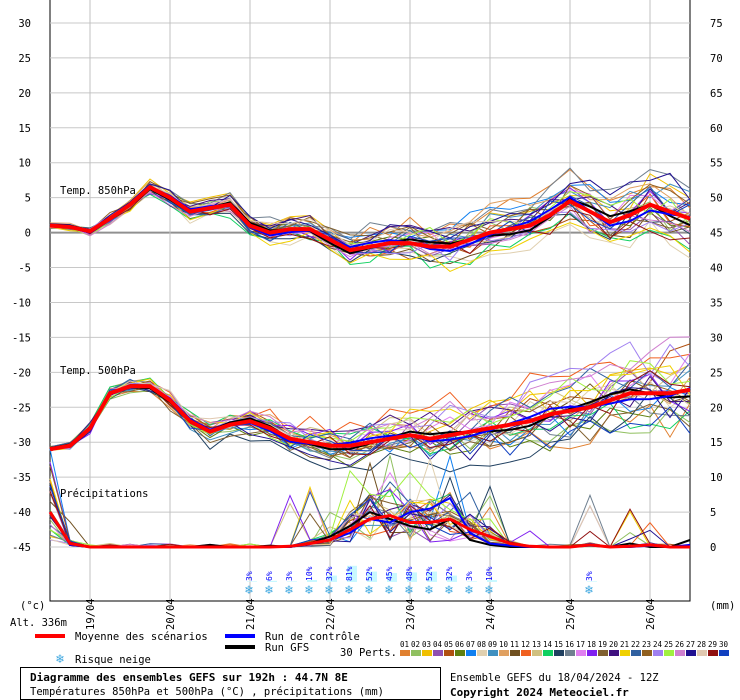 This screenshot has height=700, width=740. What do you see at coordinates (716, 373) in the screenshot?
I see `right-tick-label: 25` at bounding box center [716, 373].